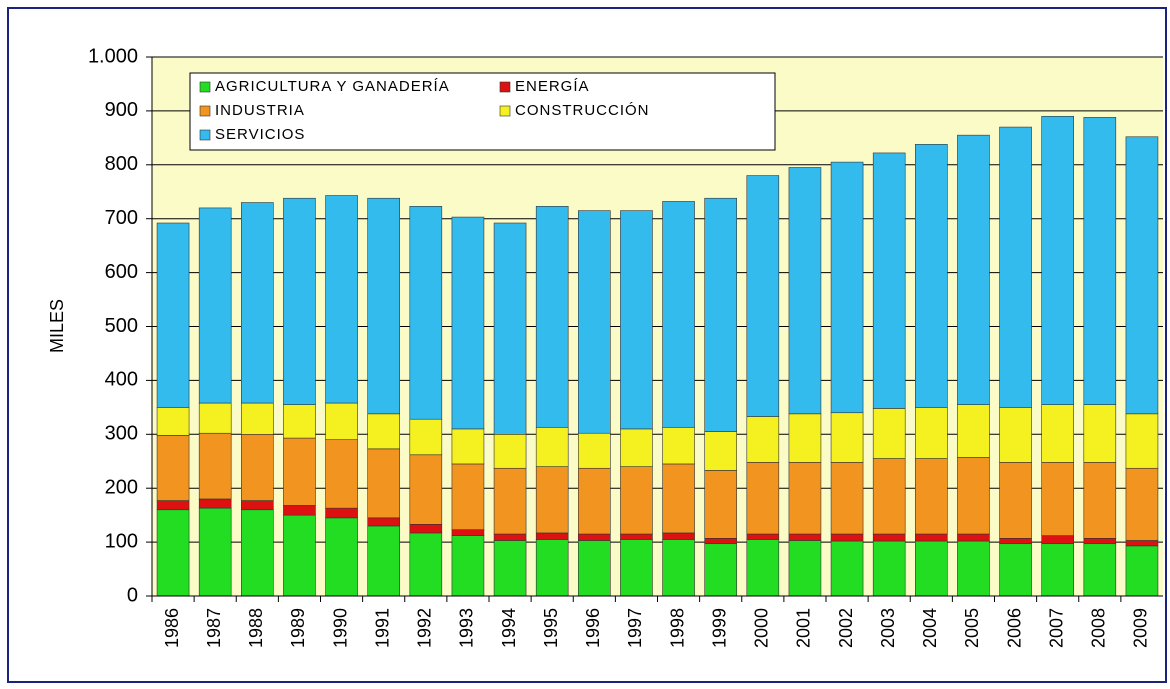 This screenshot has width=1170, height=689. Describe the element at coordinates (121, 218) in the screenshot. I see `y-tick-label: 700` at that location.